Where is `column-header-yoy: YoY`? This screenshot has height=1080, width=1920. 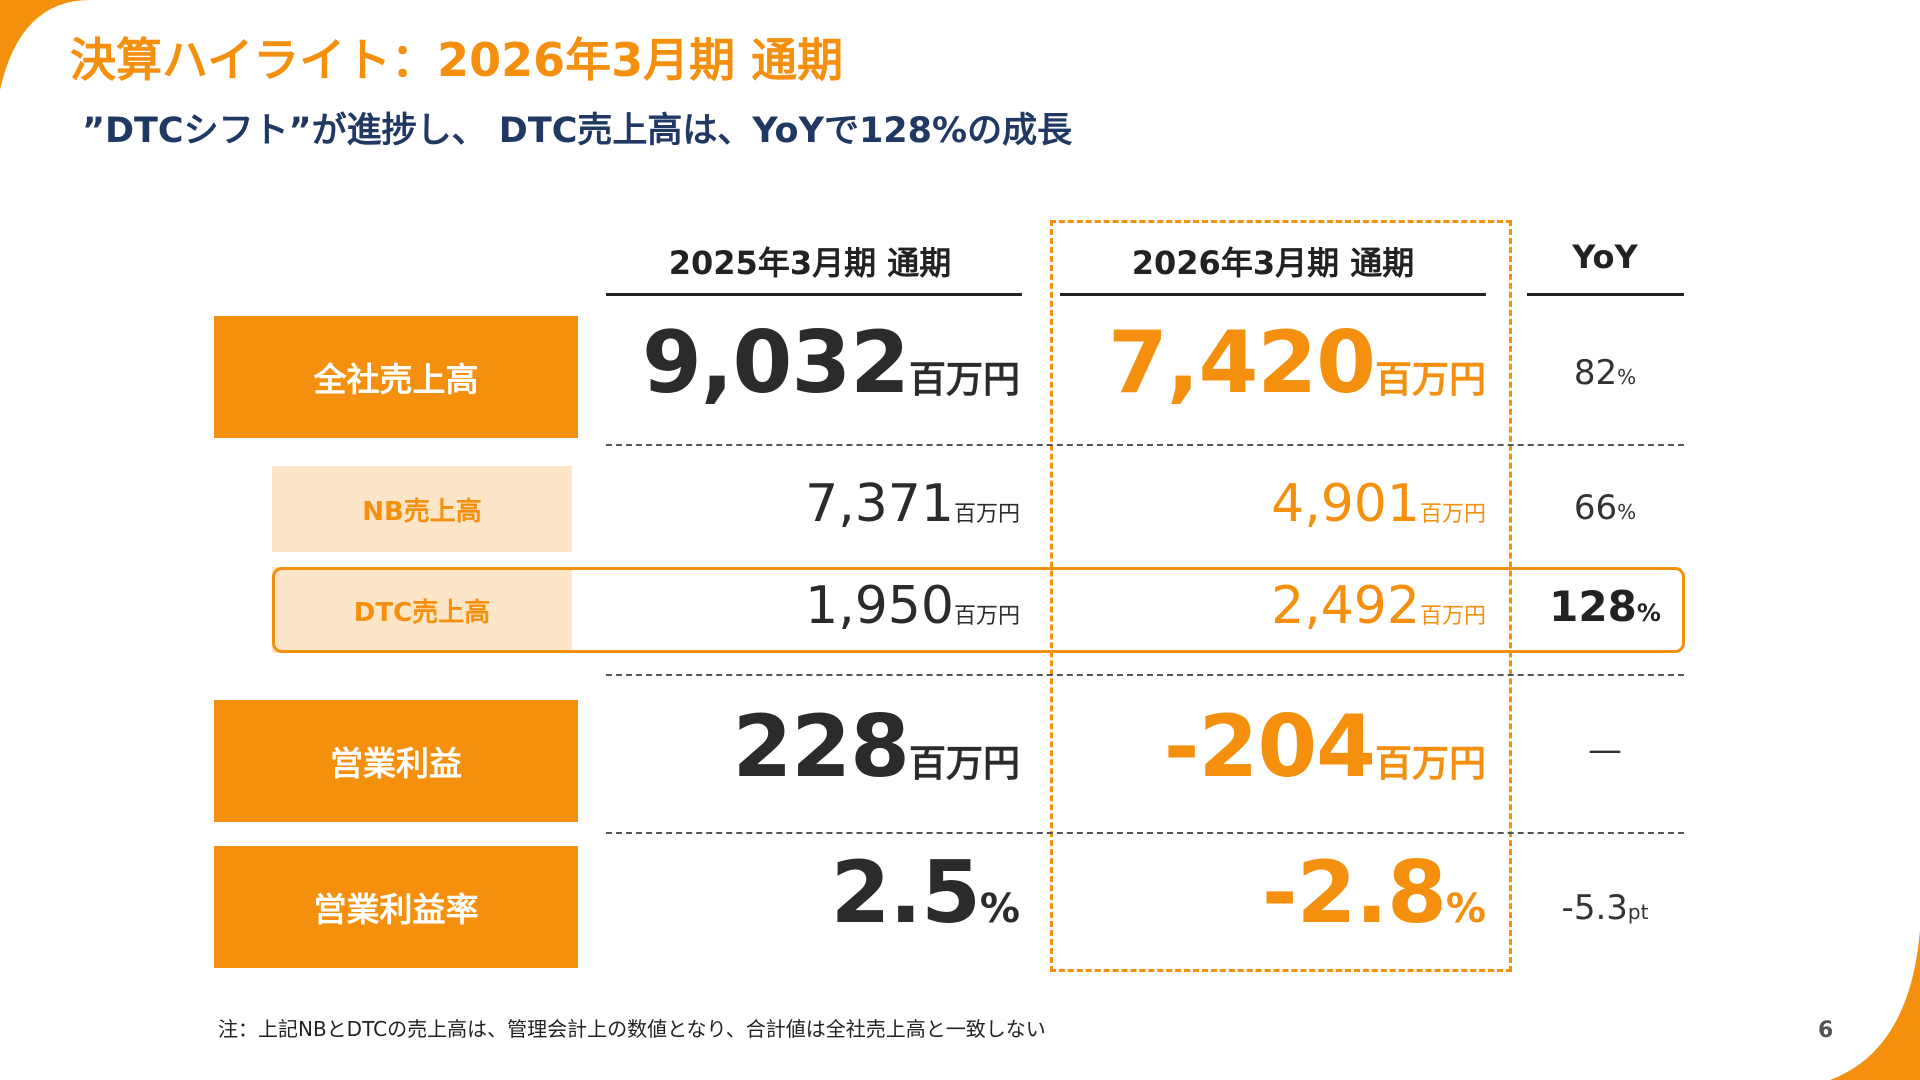
column-header-yoy: YoY is located at coordinates (1605, 257).